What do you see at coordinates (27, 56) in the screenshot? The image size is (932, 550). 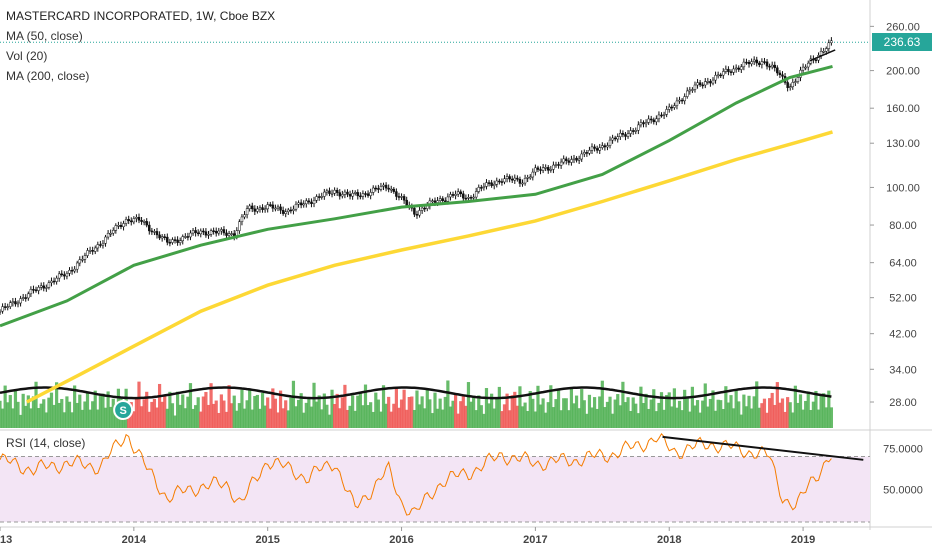 I see `legend-volume: Vol (20)` at bounding box center [27, 56].